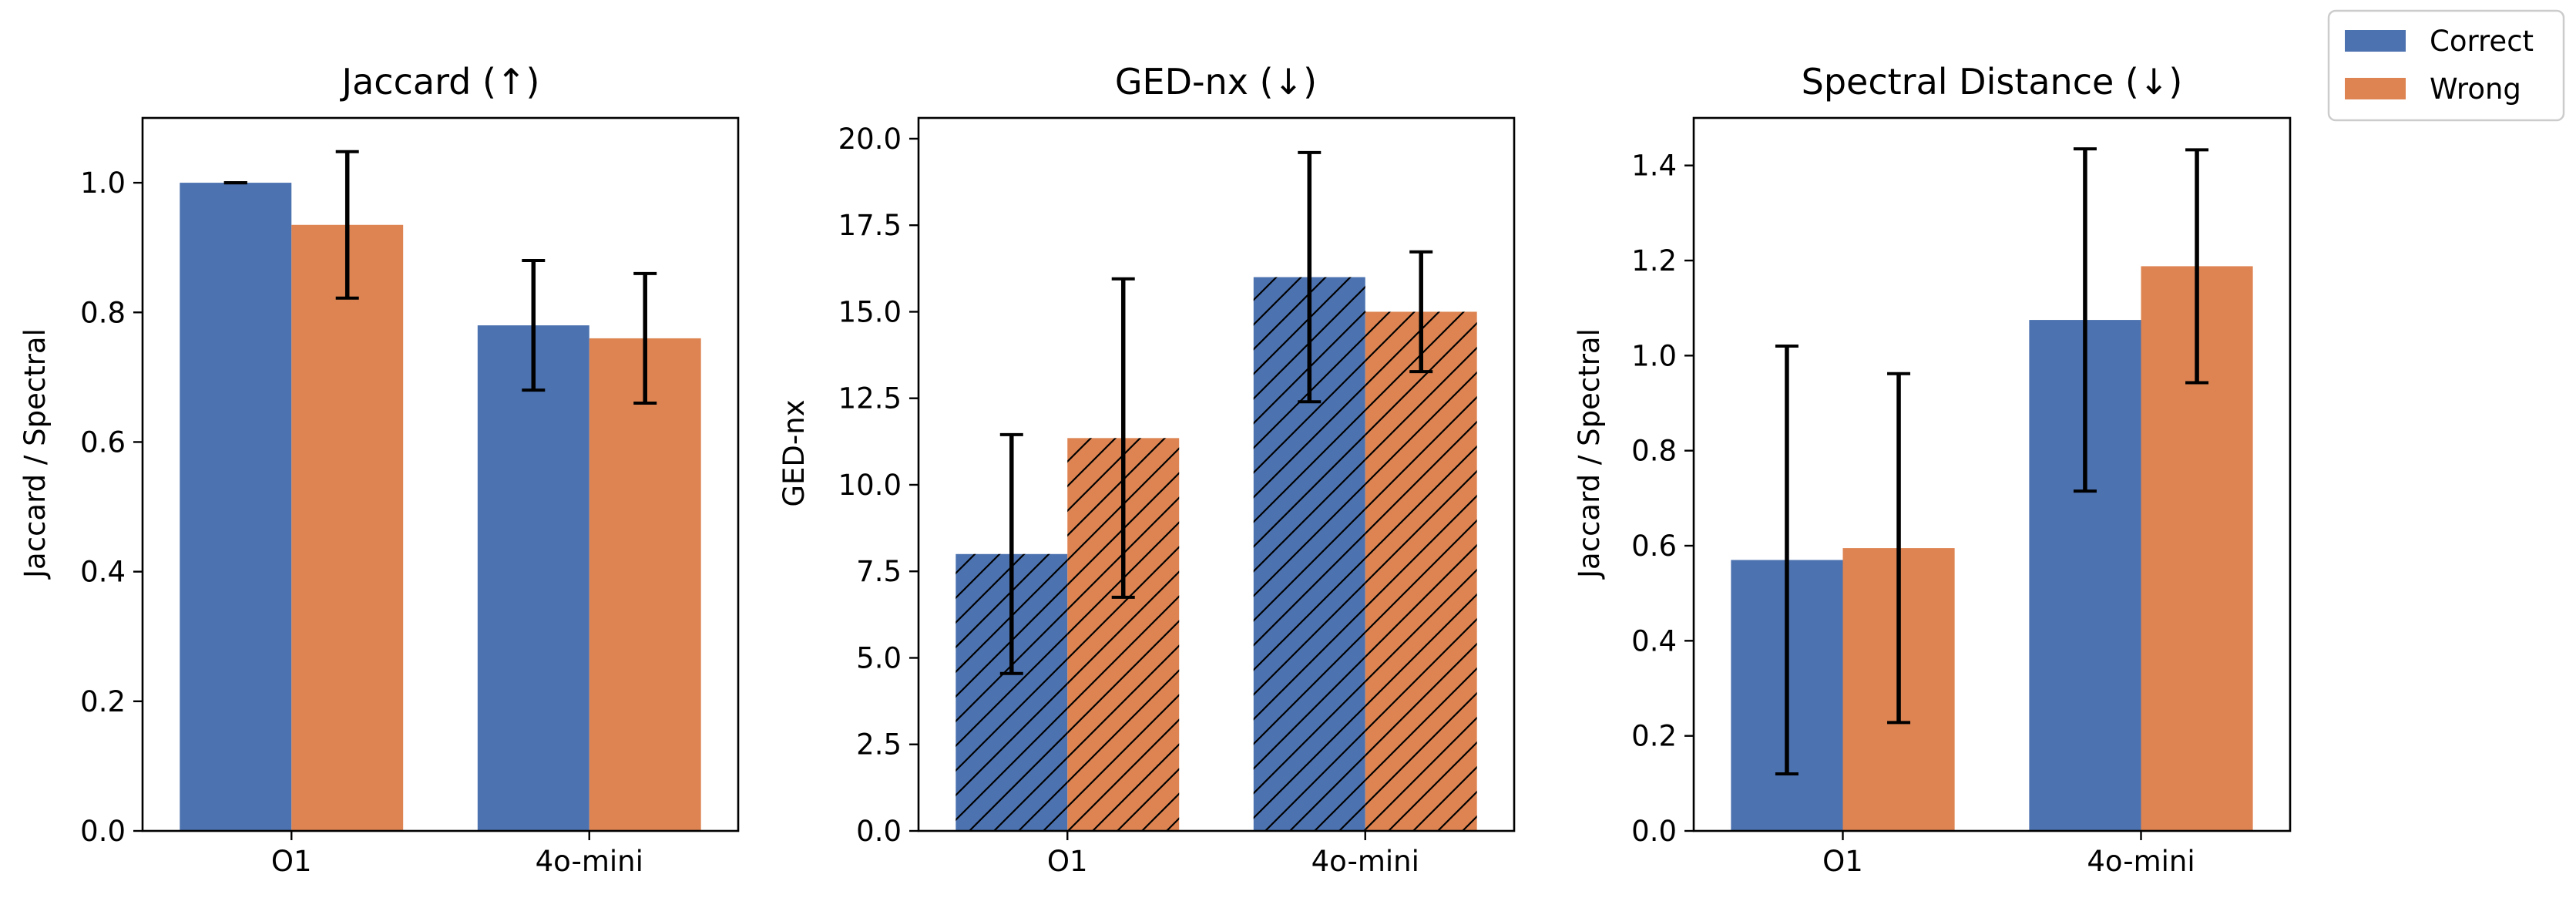 The width and height of the screenshot is (2576, 908). Describe the element at coordinates (1654, 260) in the screenshot. I see `y-tick-label: 1.2` at that location.